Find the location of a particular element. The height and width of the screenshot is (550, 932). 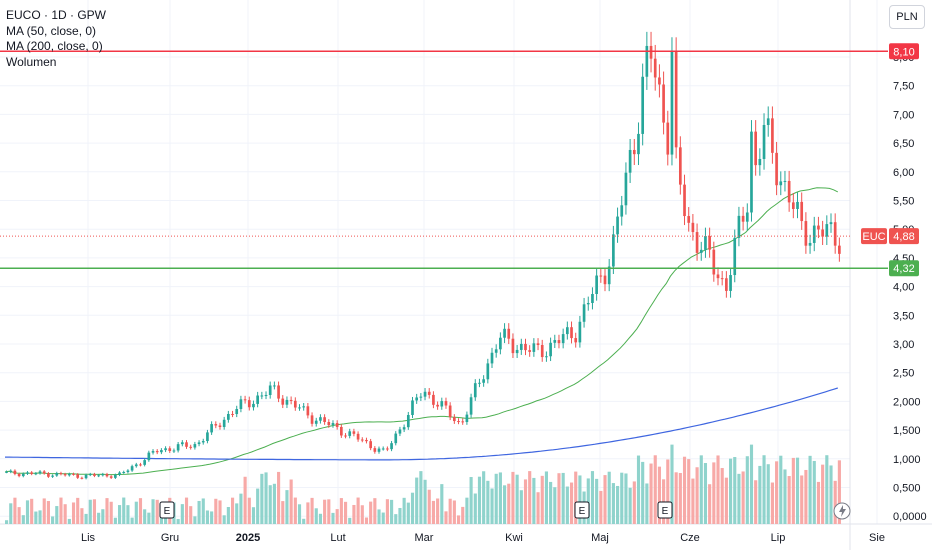

last-price-label-bg is located at coordinates (904, 236).